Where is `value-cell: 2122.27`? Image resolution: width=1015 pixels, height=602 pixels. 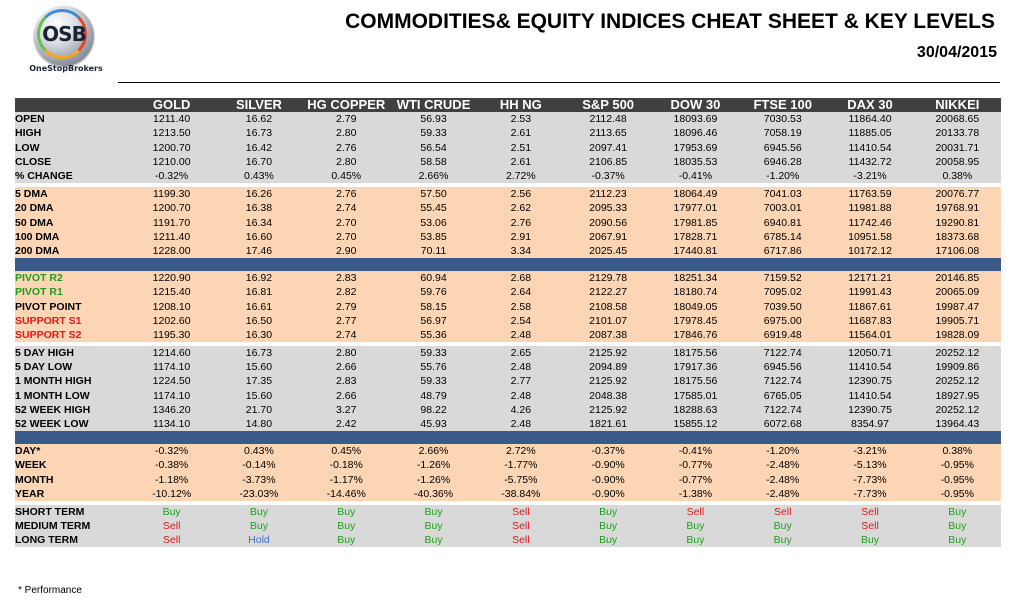
value-cell: 2122.27 is located at coordinates (608, 292).